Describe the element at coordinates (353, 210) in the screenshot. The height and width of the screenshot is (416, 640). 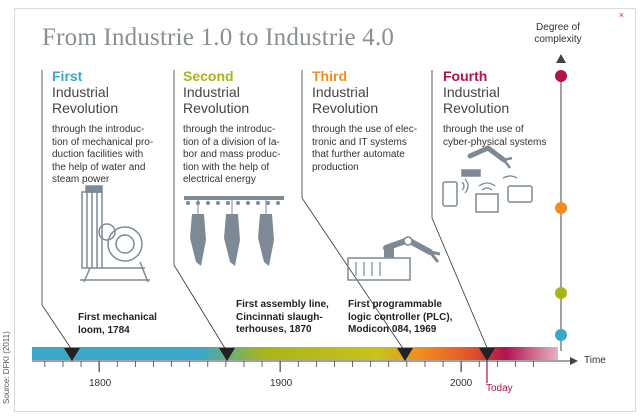
I see `era-divider-third` at that location.